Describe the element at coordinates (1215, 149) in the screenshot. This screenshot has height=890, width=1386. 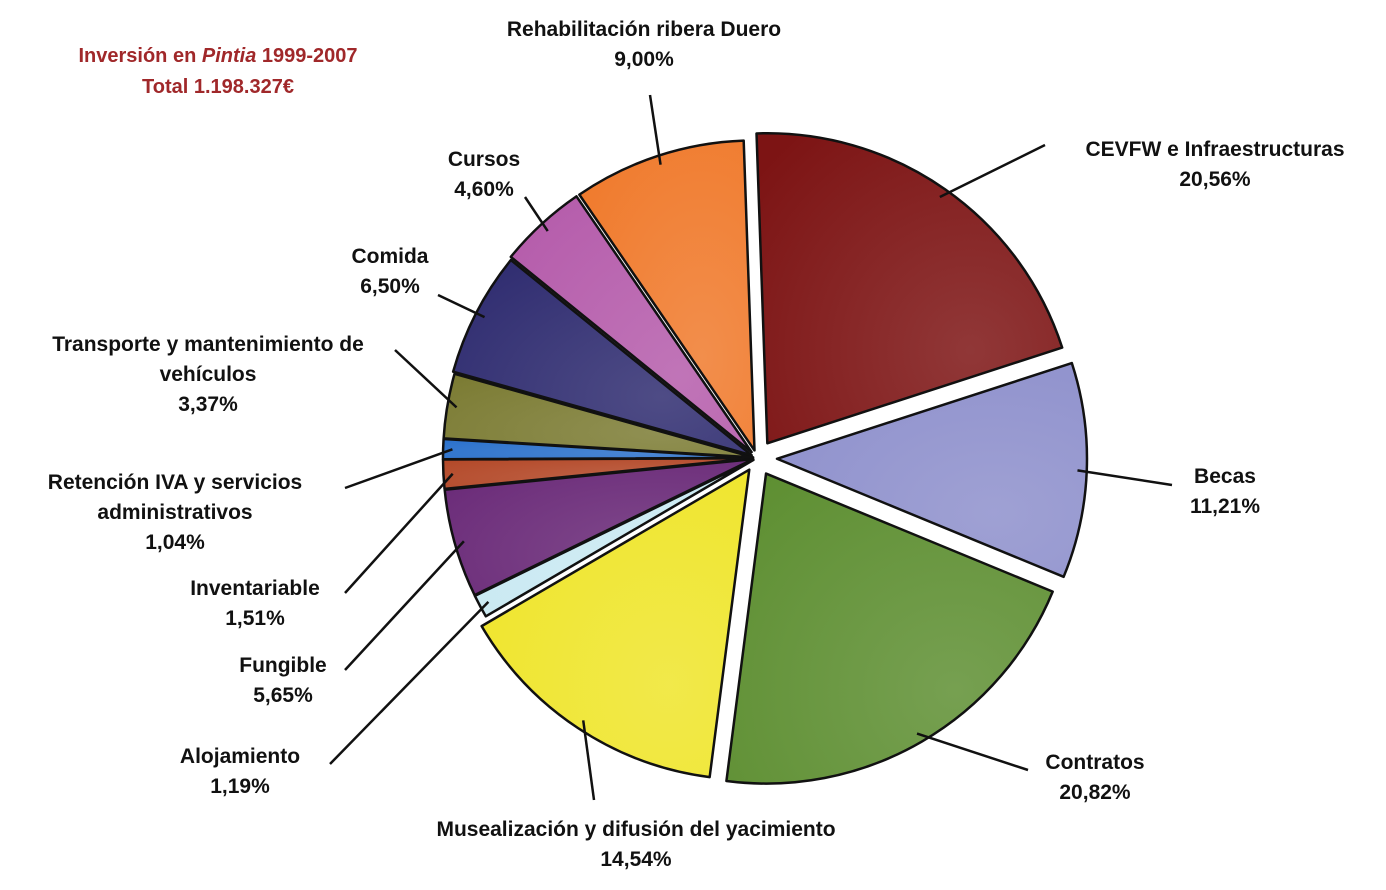
I see `category-label: CEVFW e Infraestructuras` at that location.